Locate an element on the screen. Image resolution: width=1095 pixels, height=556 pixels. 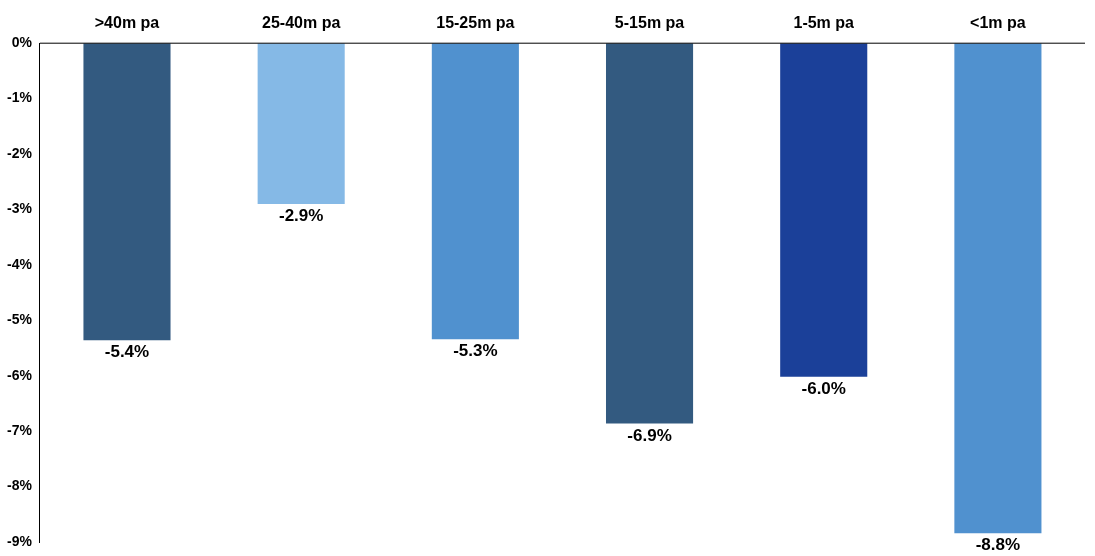
data-label: -5.3% is located at coordinates (475, 351).